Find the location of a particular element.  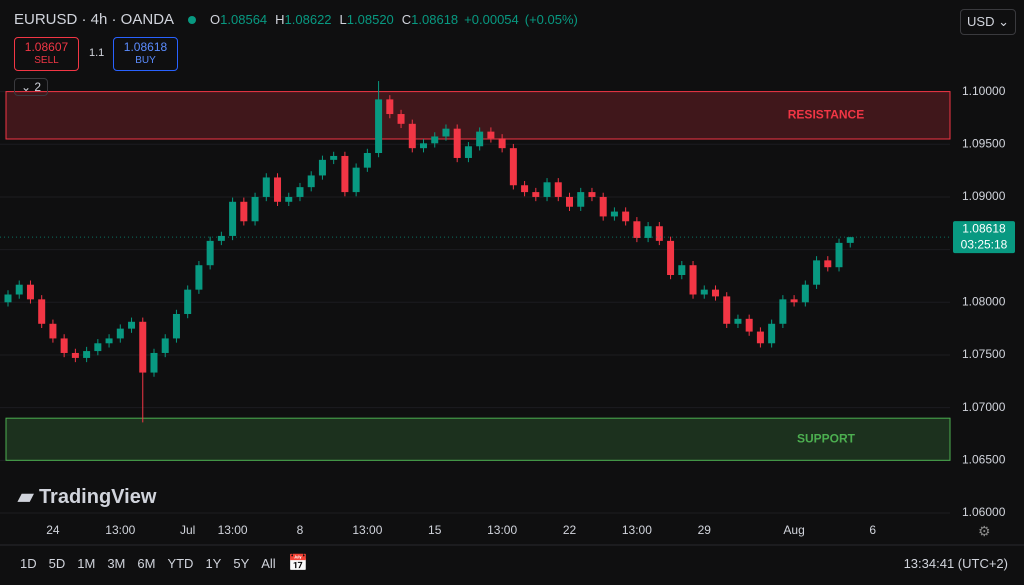

sell-price: 1.08607 is located at coordinates (46, 47).